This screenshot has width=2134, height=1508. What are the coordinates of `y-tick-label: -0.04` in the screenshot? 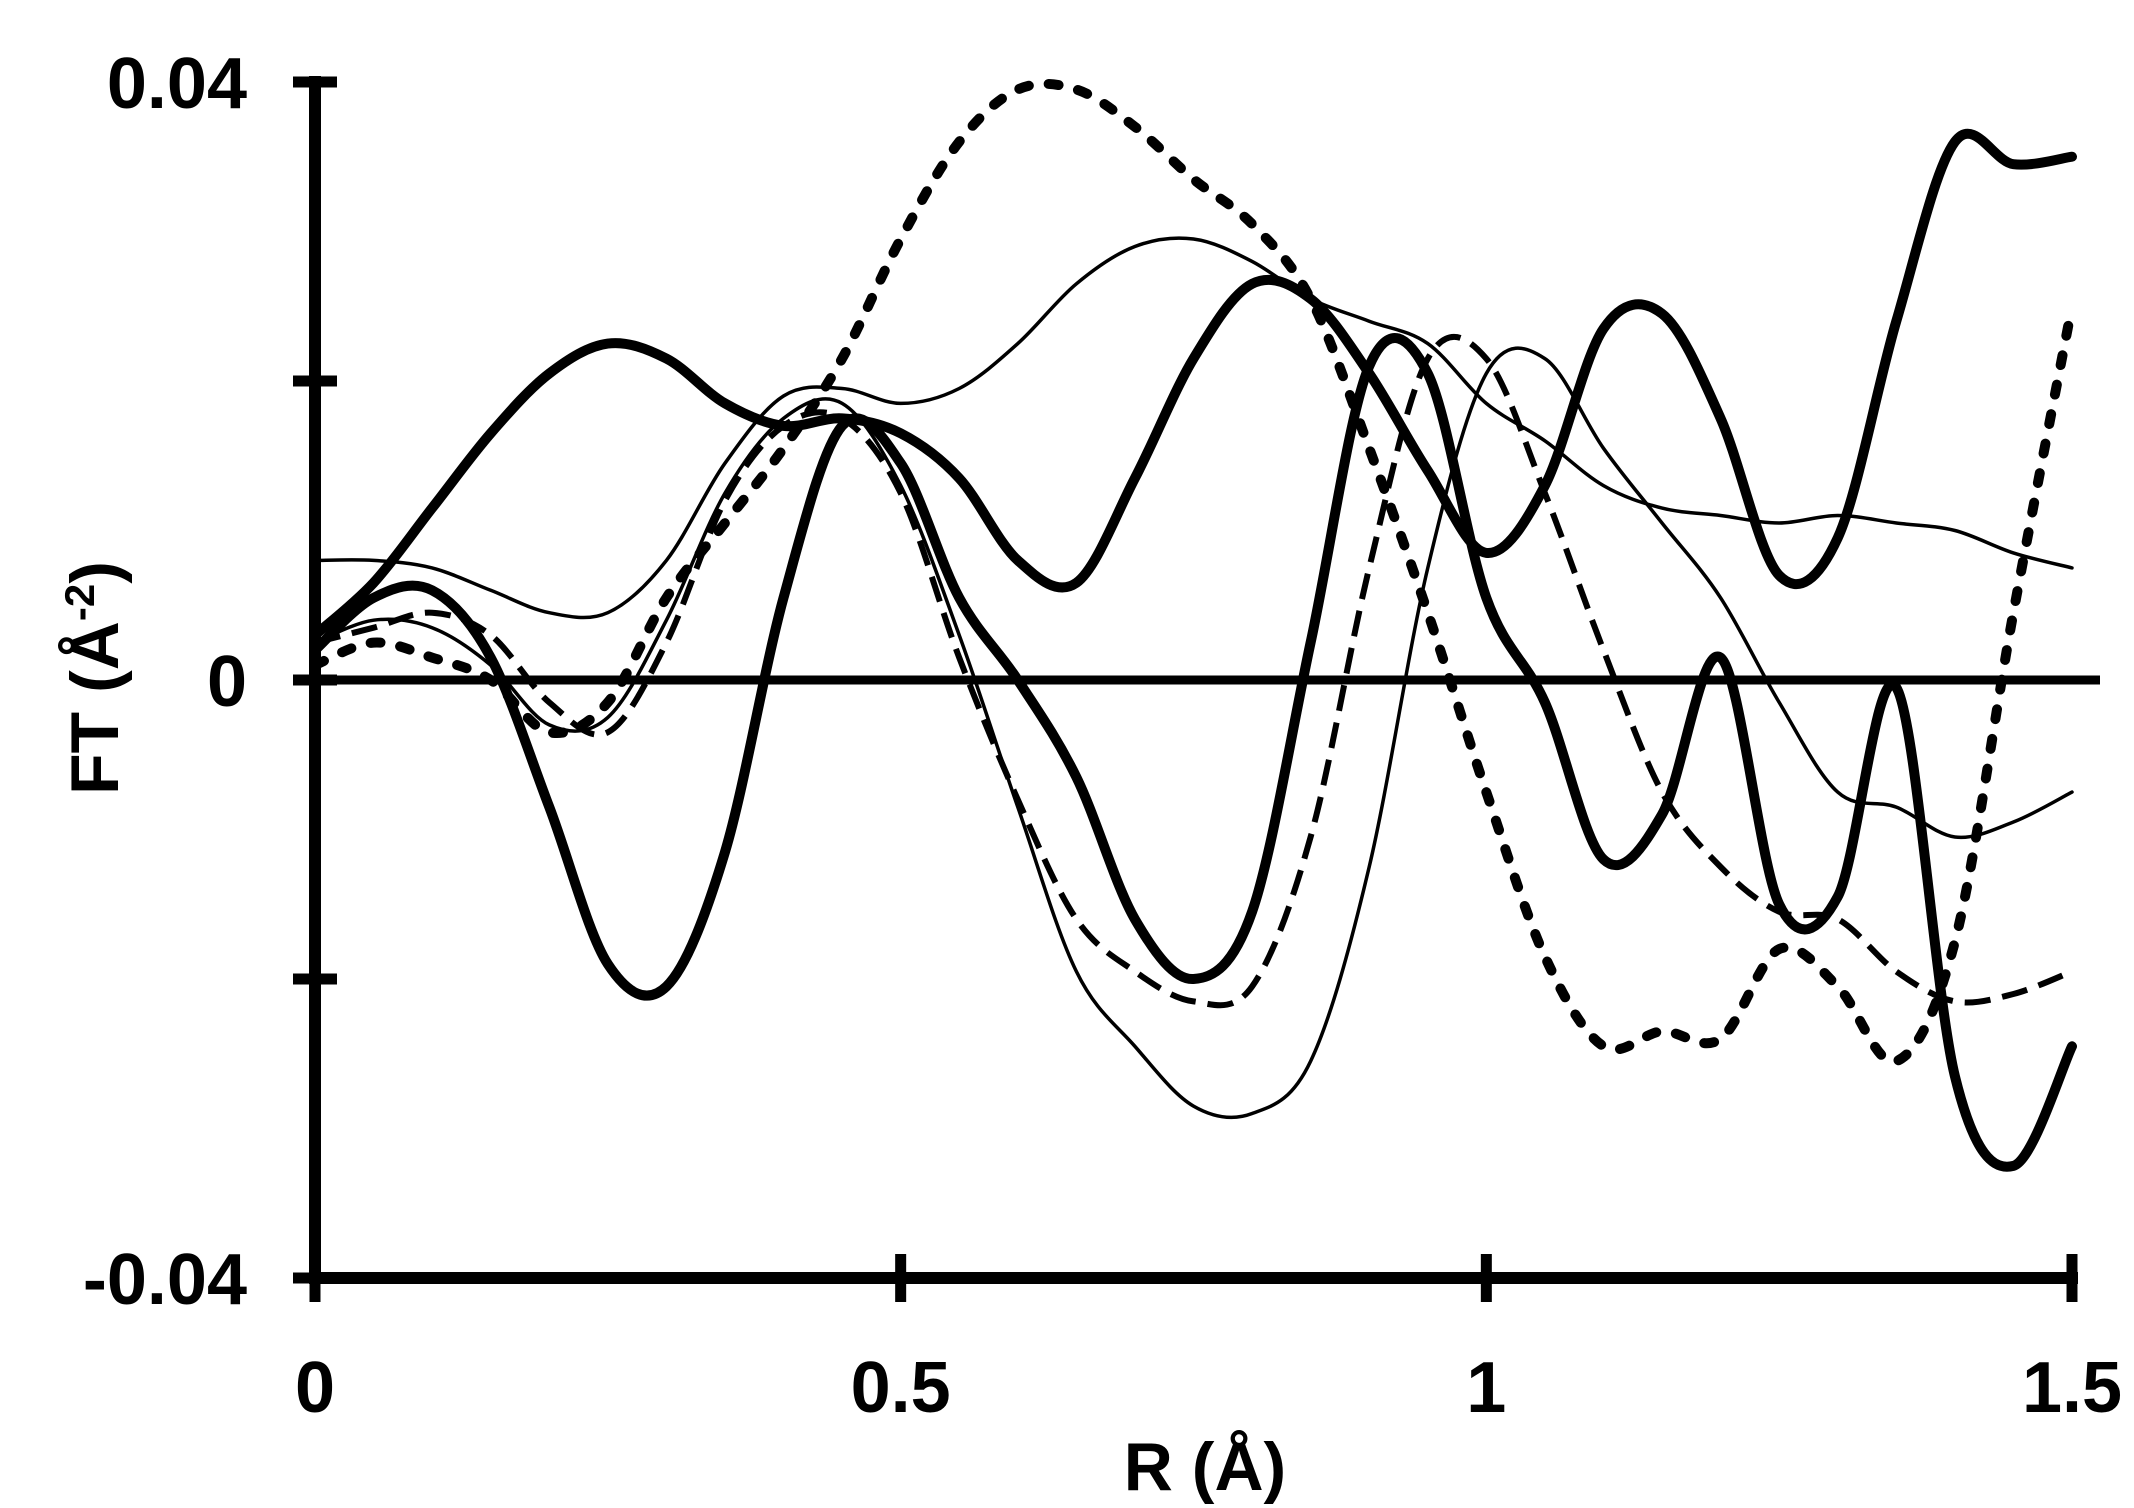 It's located at (165, 1280).